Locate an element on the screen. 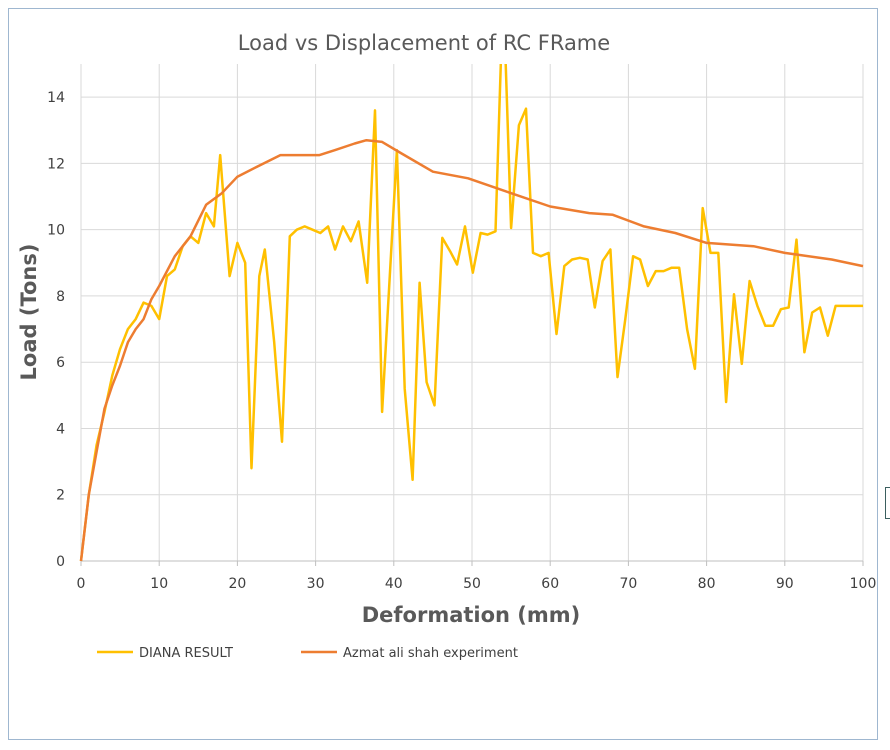 The height and width of the screenshot is (750, 890). y-tick-label: 0 is located at coordinates (60, 562).